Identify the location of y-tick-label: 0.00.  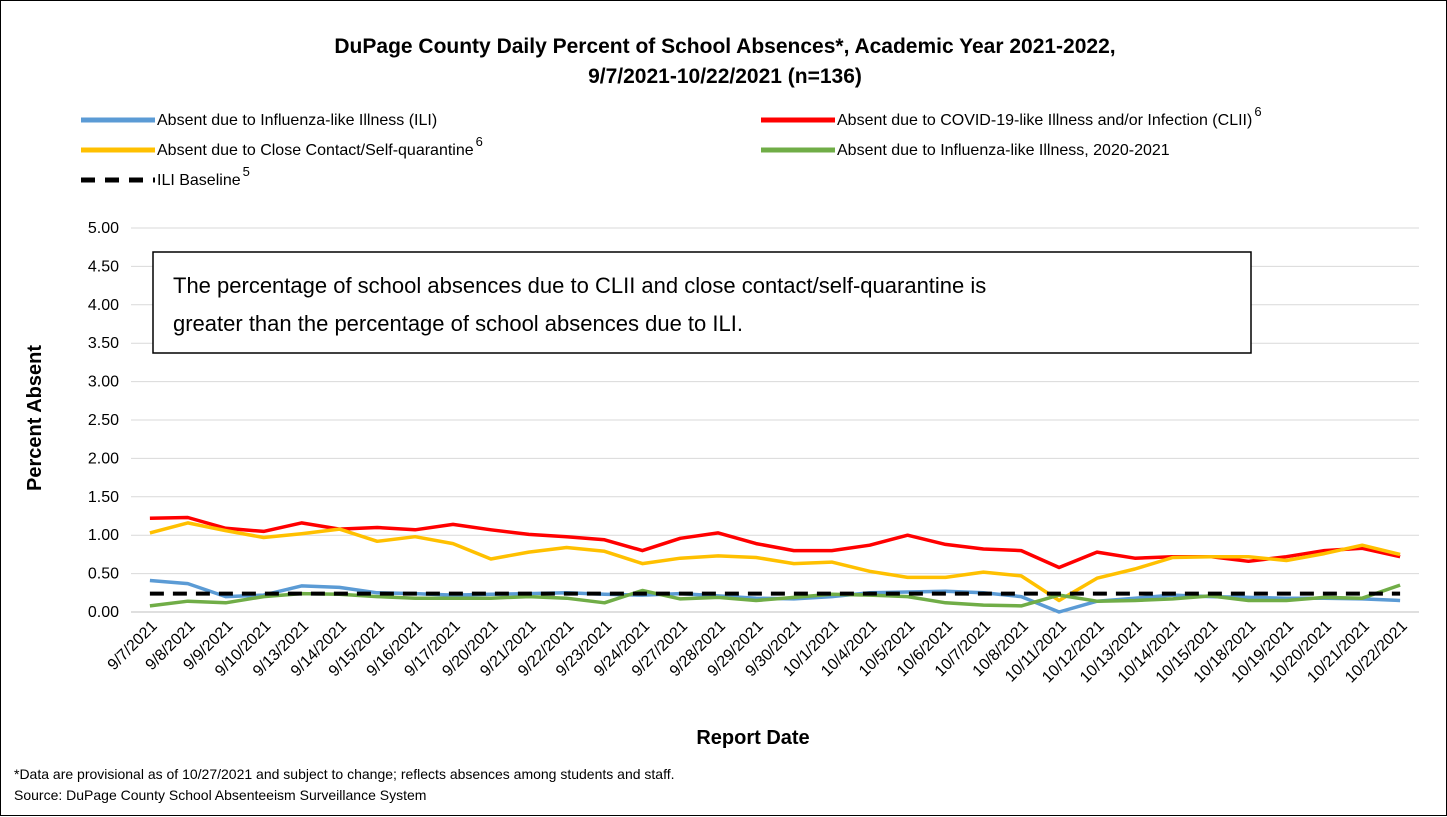
(103, 612).